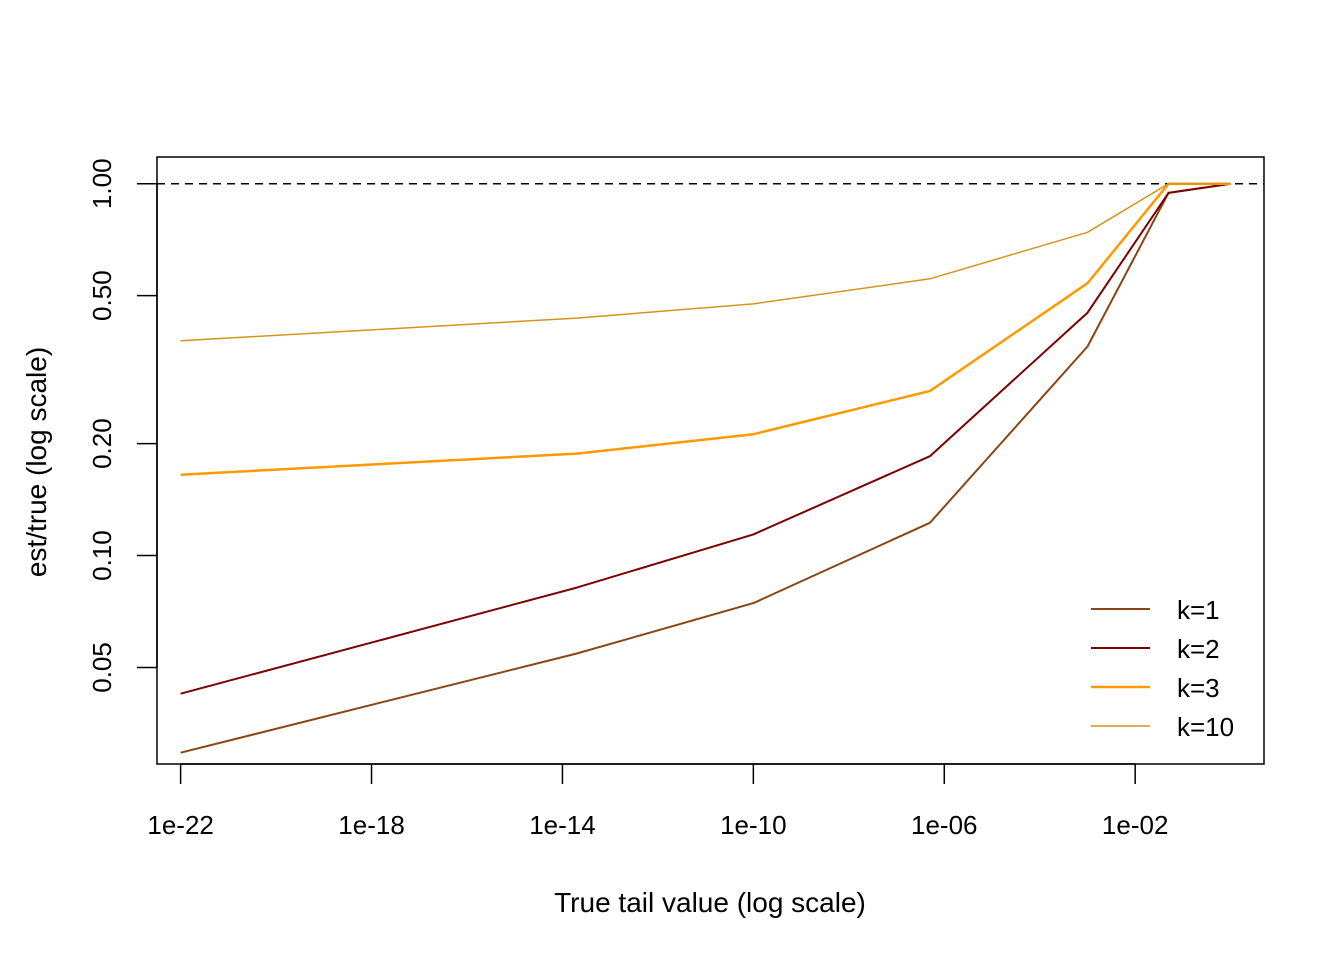 Image resolution: width=1344 pixels, height=960 pixels. Describe the element at coordinates (710, 902) in the screenshot. I see `x-axis-label: True tail value (log scale)` at that location.